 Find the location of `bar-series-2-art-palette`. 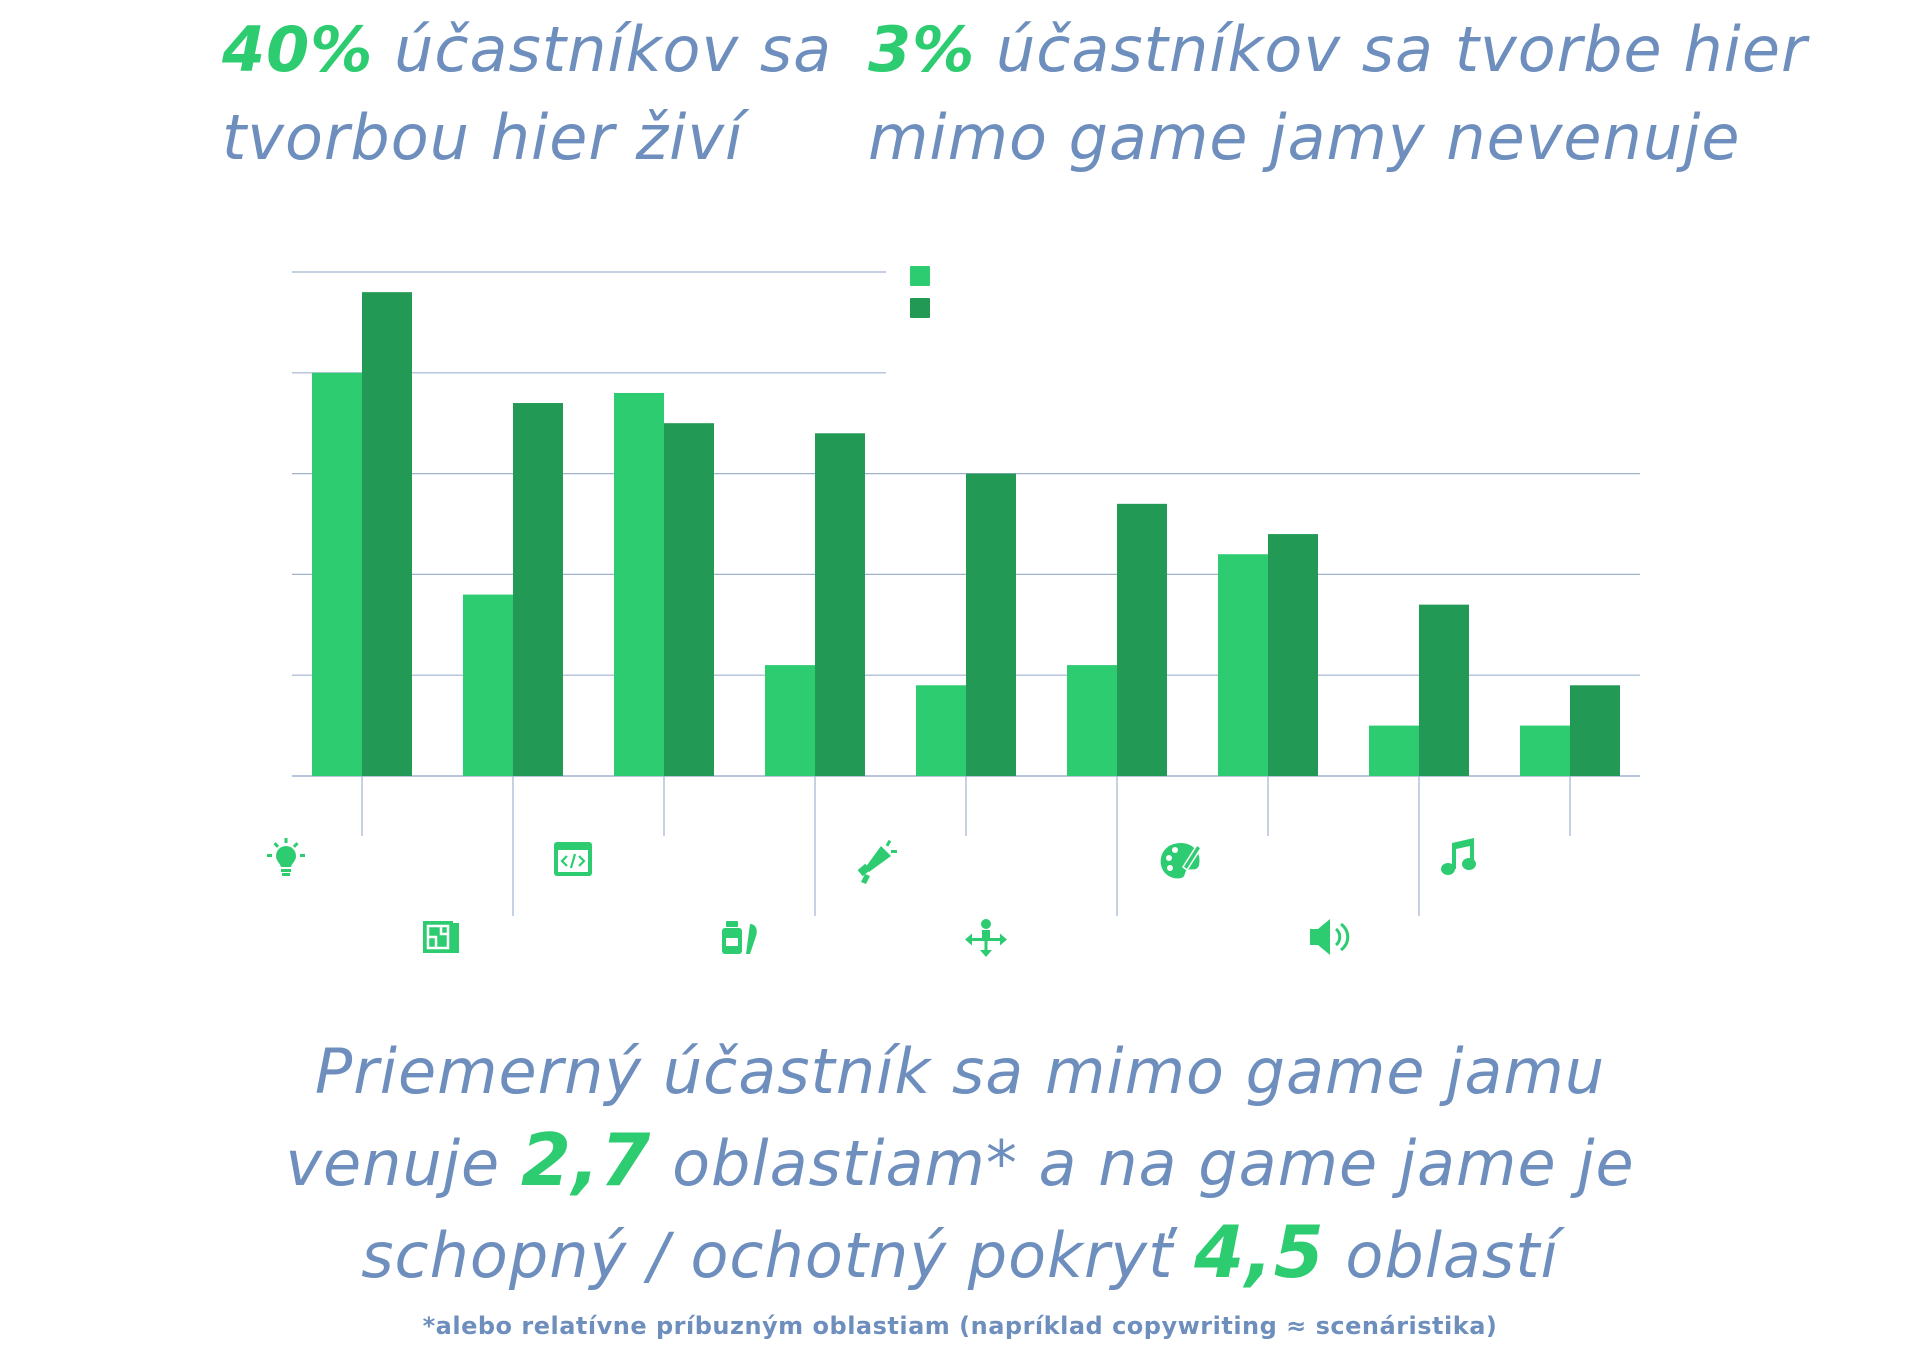

bar-series-2-art-palette is located at coordinates (1293, 655).